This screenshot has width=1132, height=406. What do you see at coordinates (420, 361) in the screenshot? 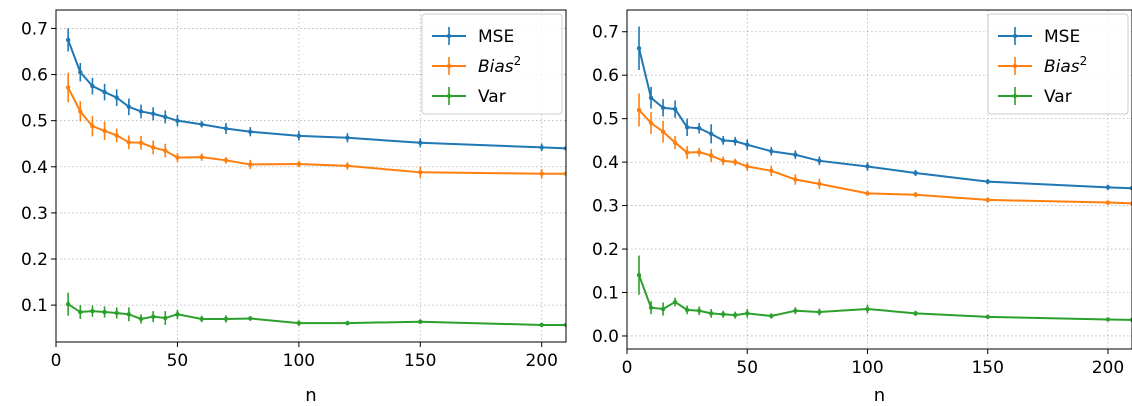
I see `x-tick-label: 150` at bounding box center [420, 361].